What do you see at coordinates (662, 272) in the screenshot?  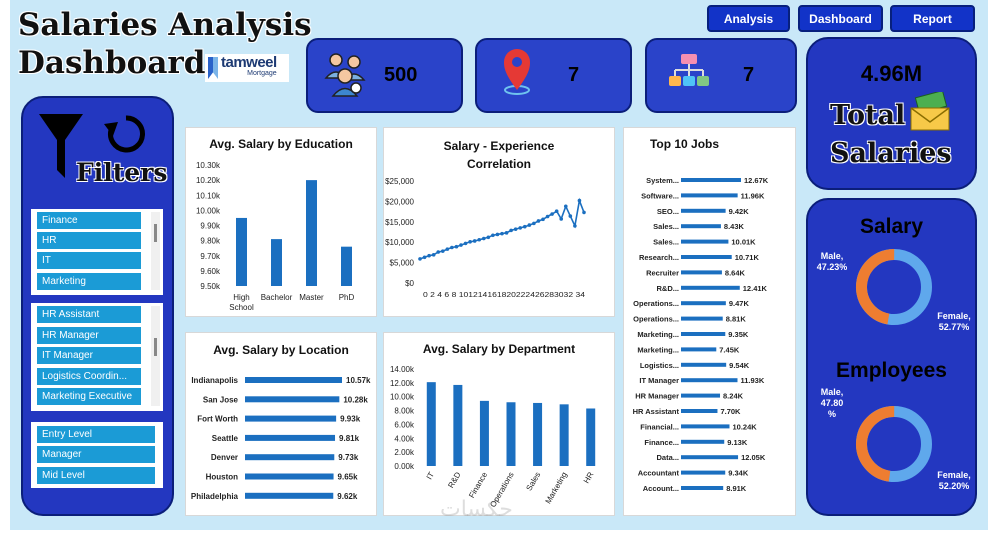 I see `category-label: Recruiter` at bounding box center [662, 272].